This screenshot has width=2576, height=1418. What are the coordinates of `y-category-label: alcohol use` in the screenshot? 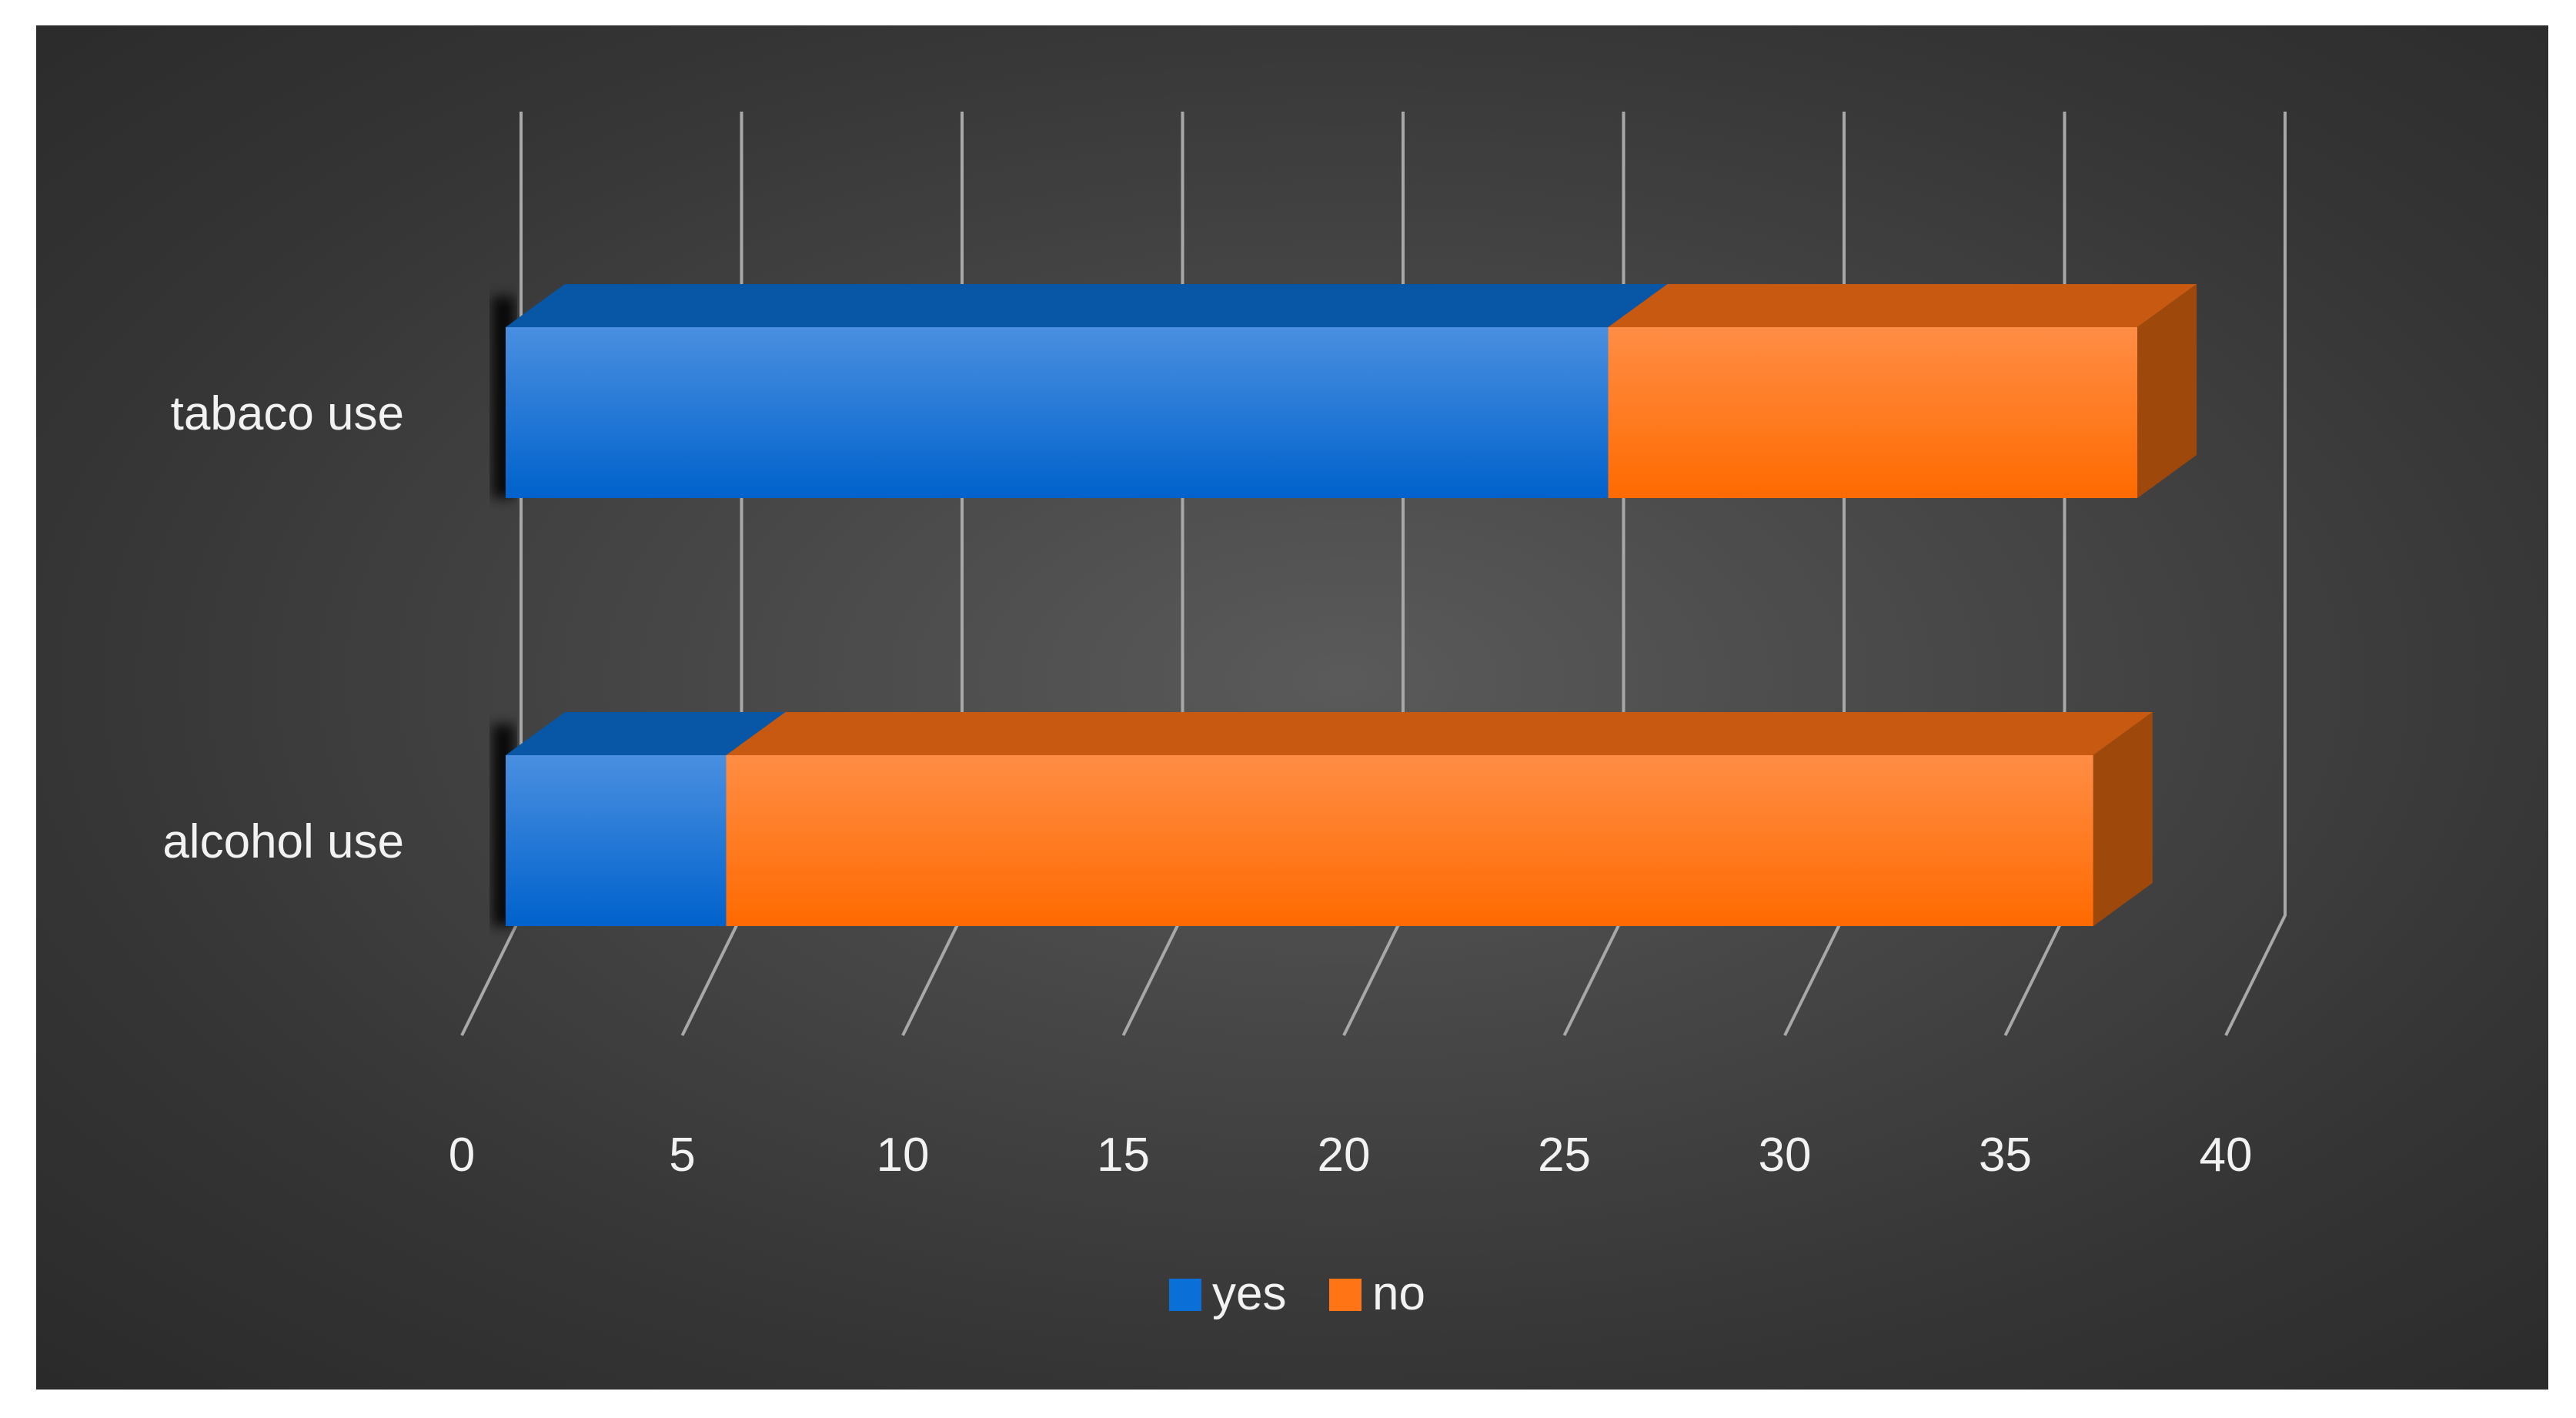 It's located at (283, 841).